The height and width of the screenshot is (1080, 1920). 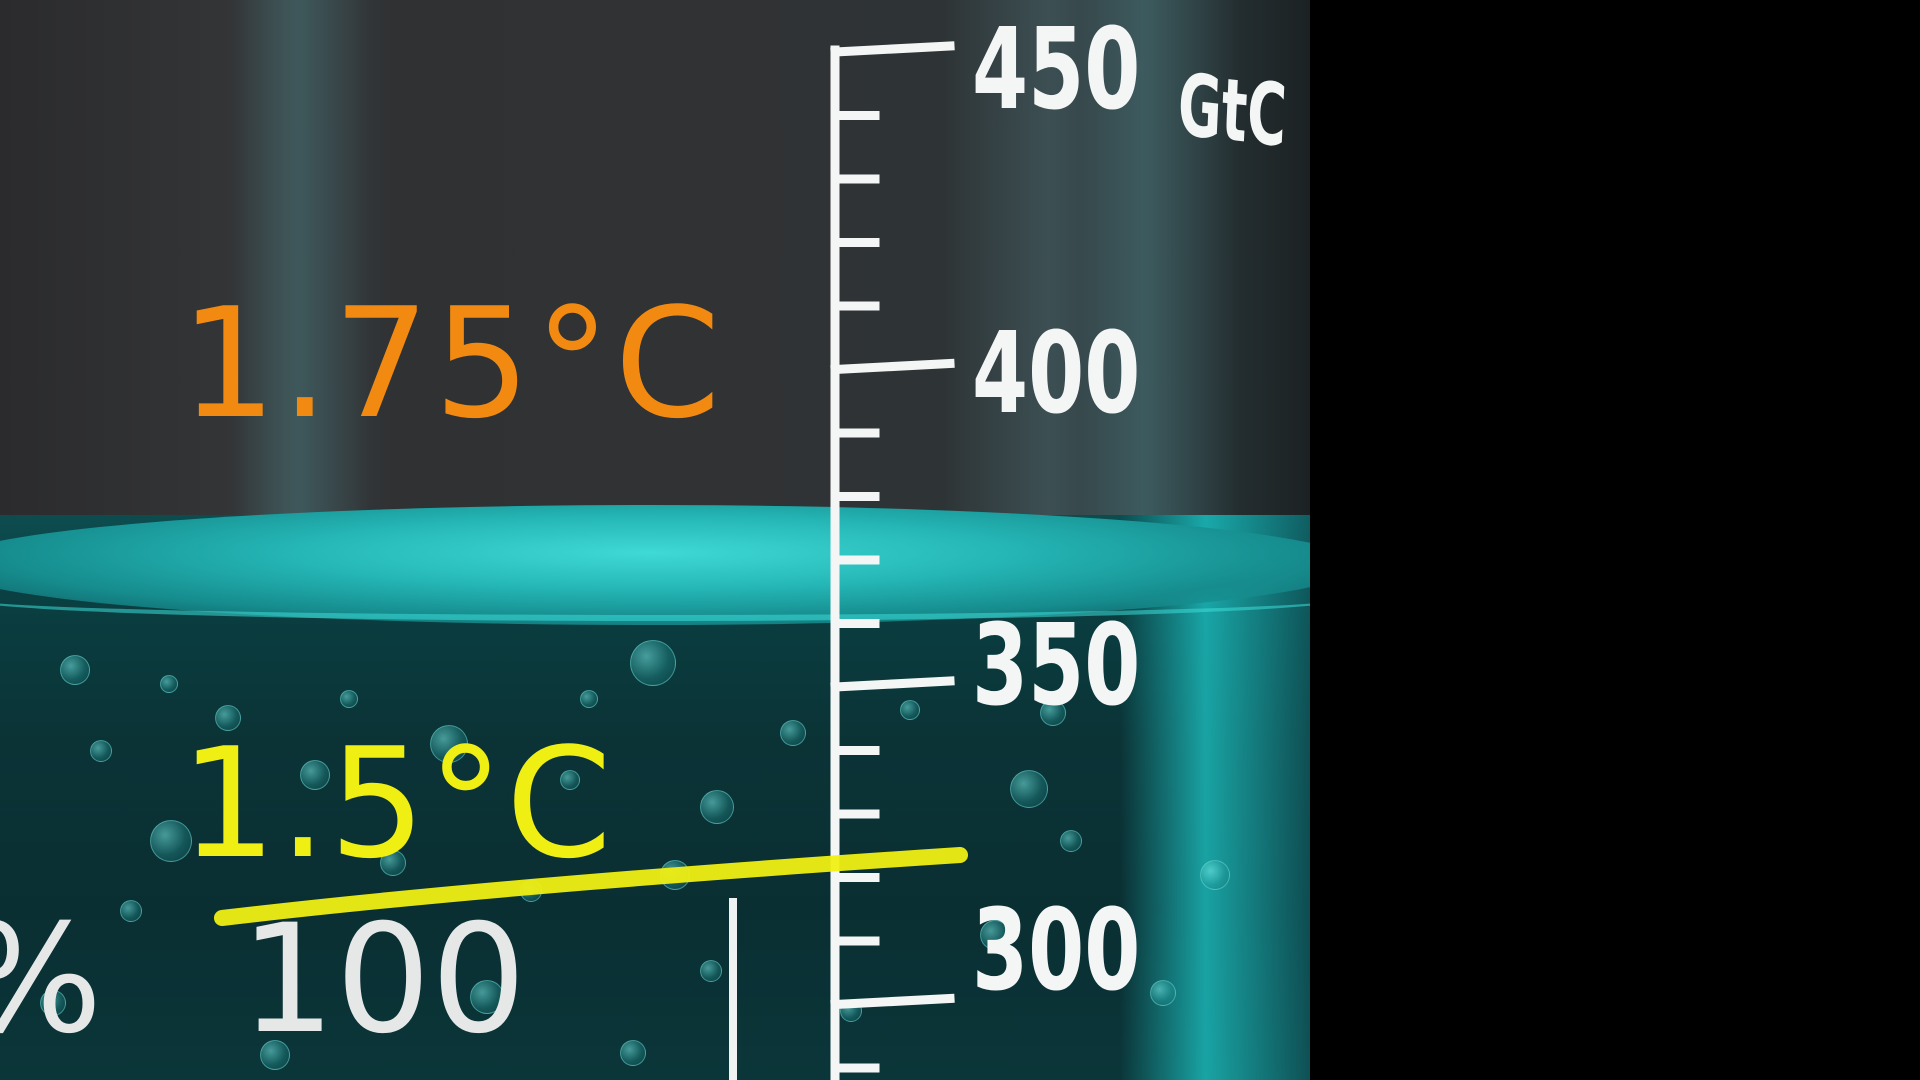 What do you see at coordinates (1232, 111) in the screenshot?
I see `unit-label: GtC` at bounding box center [1232, 111].